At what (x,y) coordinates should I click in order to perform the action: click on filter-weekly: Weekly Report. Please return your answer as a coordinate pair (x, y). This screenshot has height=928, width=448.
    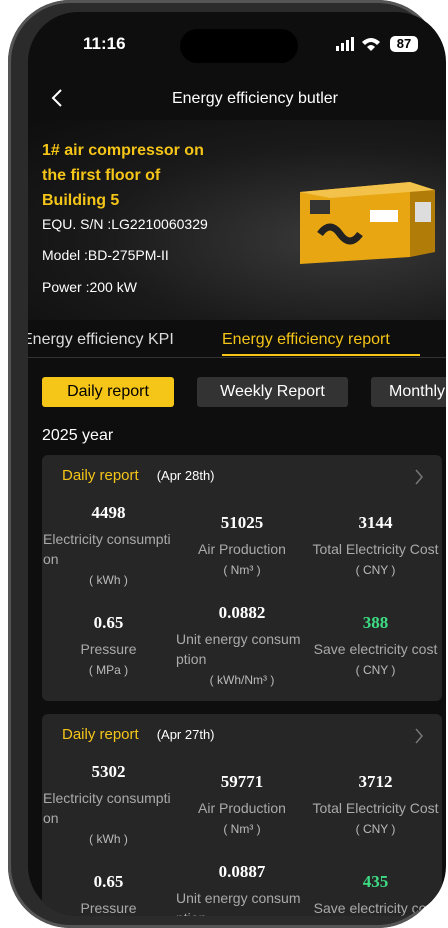
    Looking at the image, I should click on (272, 392).